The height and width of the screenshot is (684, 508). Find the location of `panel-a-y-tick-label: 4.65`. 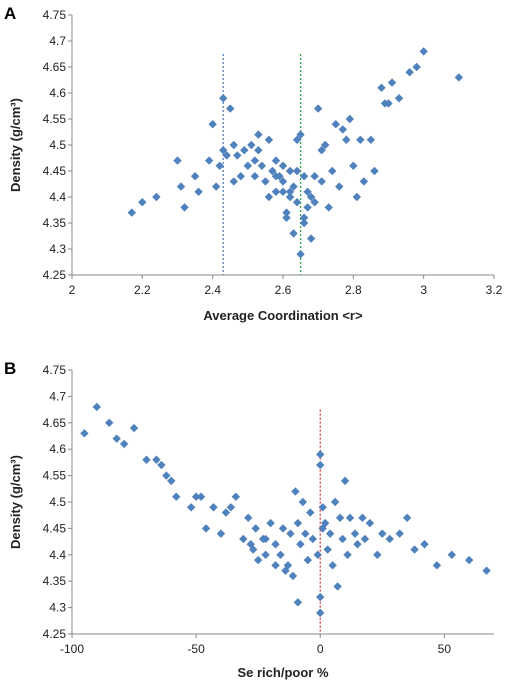

panel-a-y-tick-label: 4.65 is located at coordinates (55, 67).